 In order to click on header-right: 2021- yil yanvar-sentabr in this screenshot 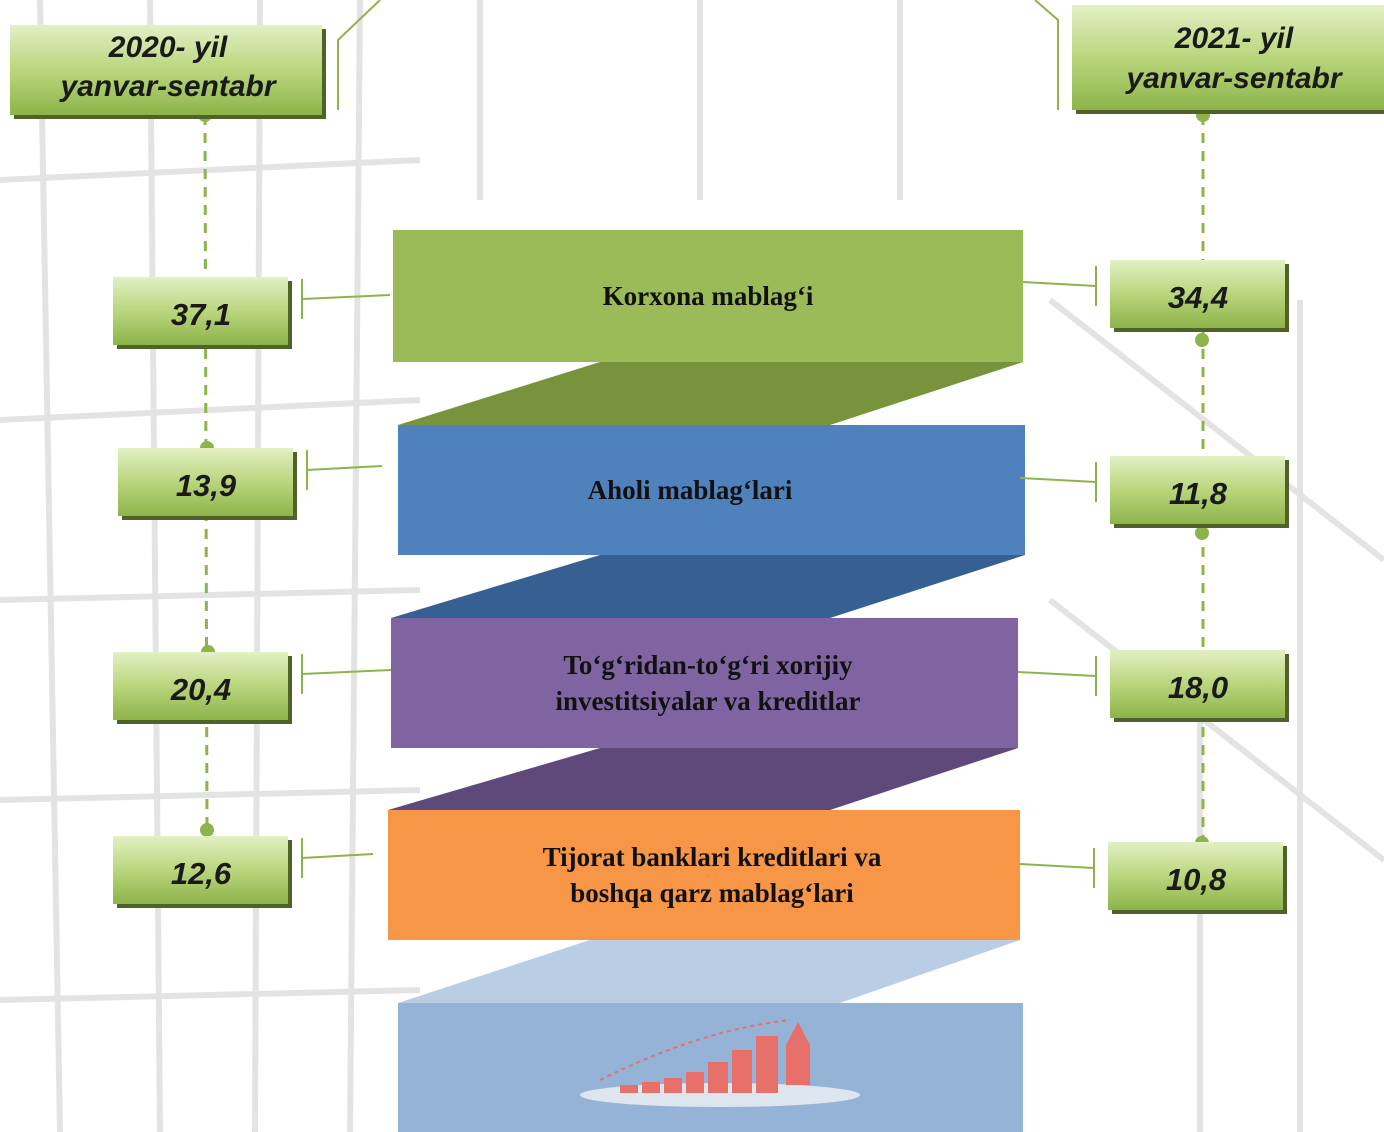, I will do `click(1209, 57)`.